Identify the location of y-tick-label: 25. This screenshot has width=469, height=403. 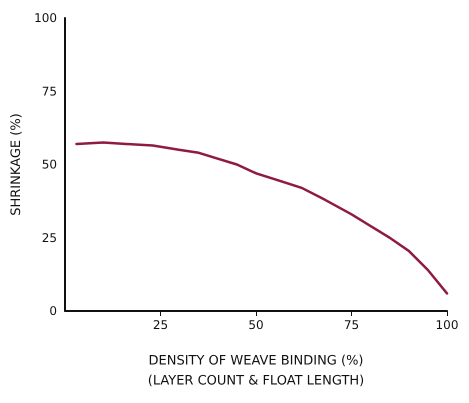
(49, 237).